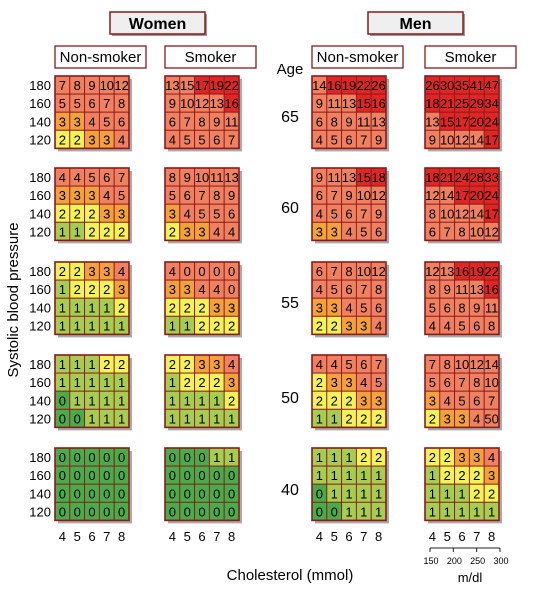 Image resolution: width=533 pixels, height=602 pixels. What do you see at coordinates (40, 177) in the screenshot?
I see `bp-label: 180` at bounding box center [40, 177].